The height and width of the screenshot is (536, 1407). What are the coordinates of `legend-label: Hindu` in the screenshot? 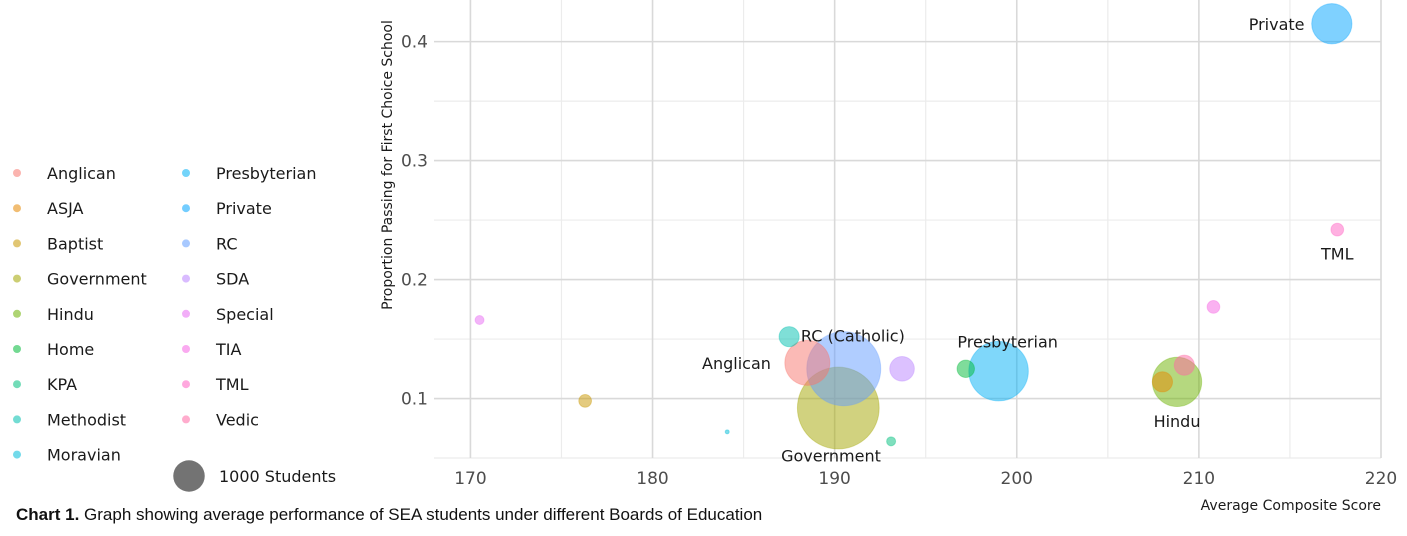 It's located at (70, 314).